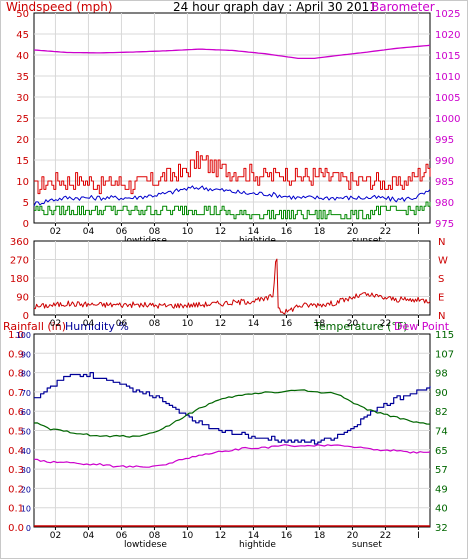 This screenshot has width=468, height=560. Describe the element at coordinates (16, 374) in the screenshot. I see `rain-y-tick-label: 0.8` at that location.